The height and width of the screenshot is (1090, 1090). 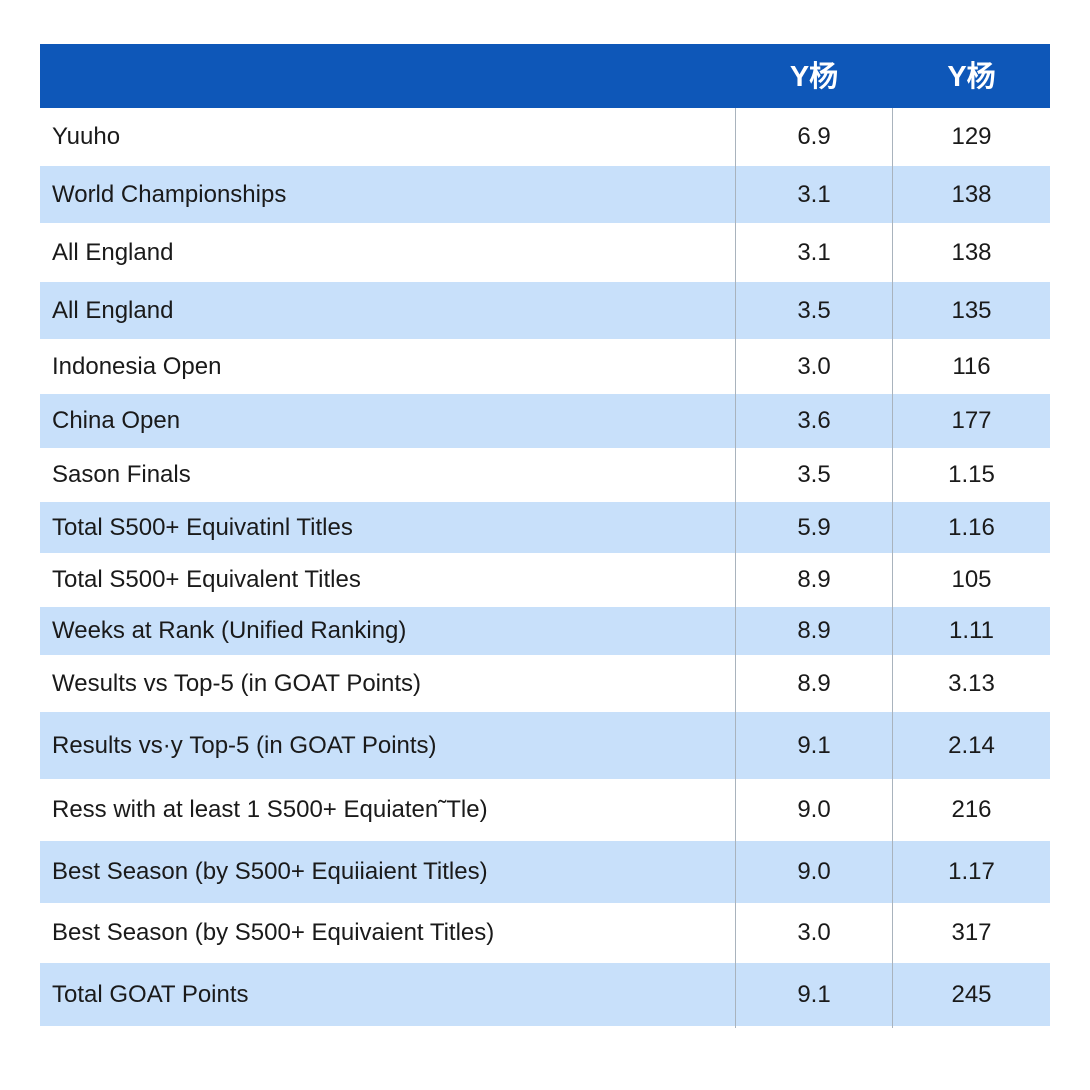 I want to click on table-row: World Championships 3.1 138, so click(x=545, y=194).